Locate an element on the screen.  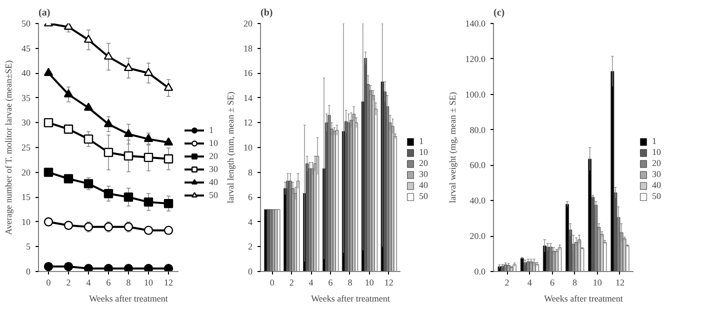
y-tick-label: 0.0 is located at coordinates (480, 271).